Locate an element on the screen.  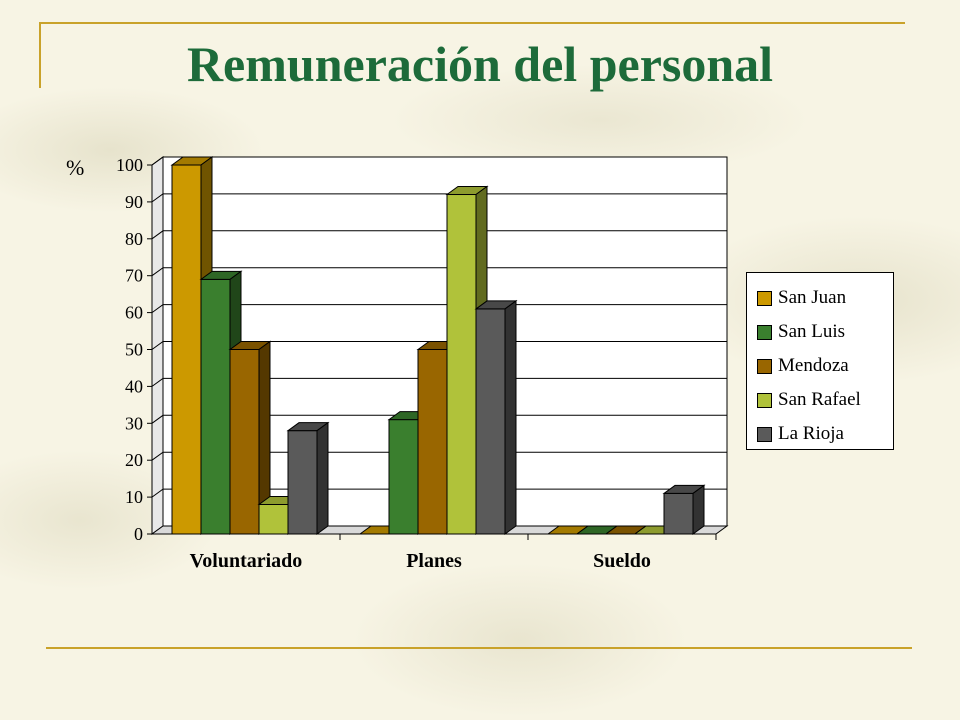
bar-la-rioja-planes is located at coordinates (496, 417).